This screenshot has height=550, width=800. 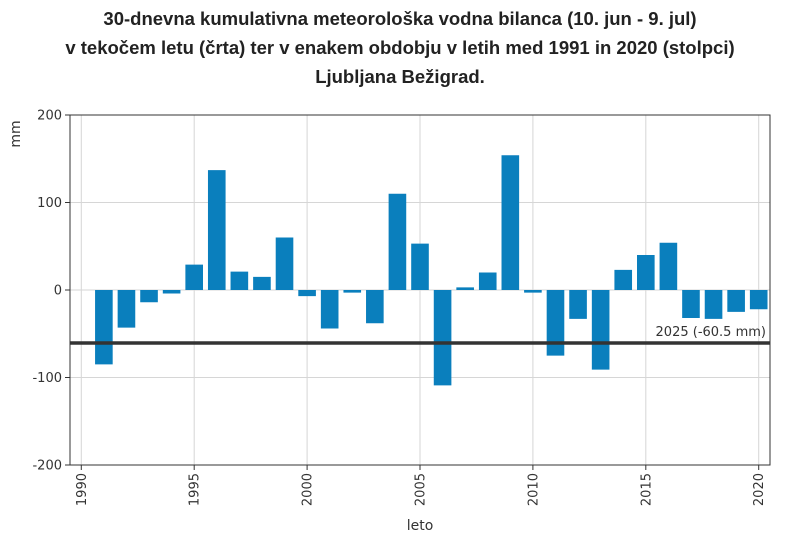 What do you see at coordinates (533, 489) in the screenshot?
I see `x-tick-label: 2010` at bounding box center [533, 489].